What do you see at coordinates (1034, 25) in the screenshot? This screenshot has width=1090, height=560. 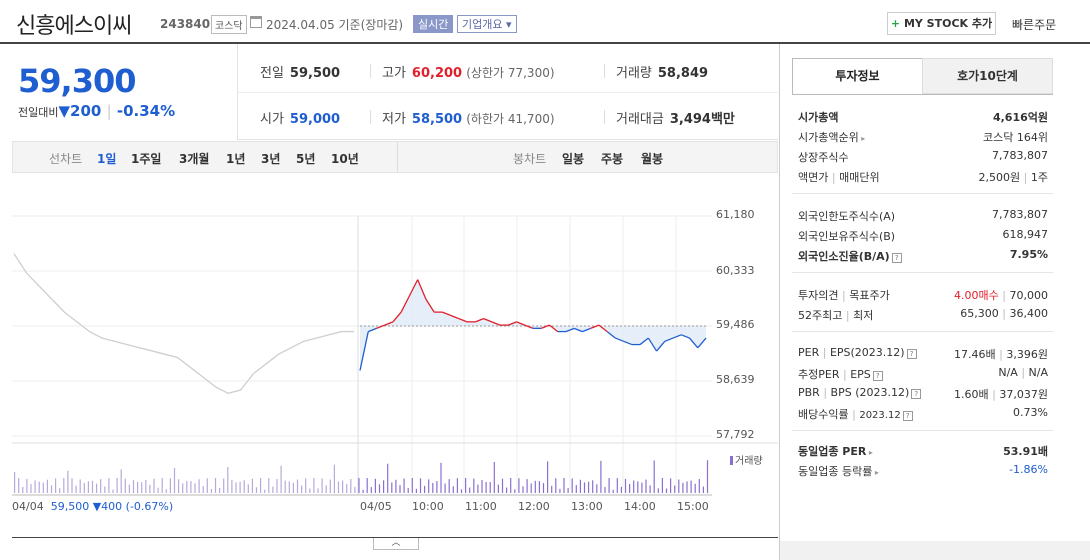 I see `quick-order-link: 빠른주문` at bounding box center [1034, 25].